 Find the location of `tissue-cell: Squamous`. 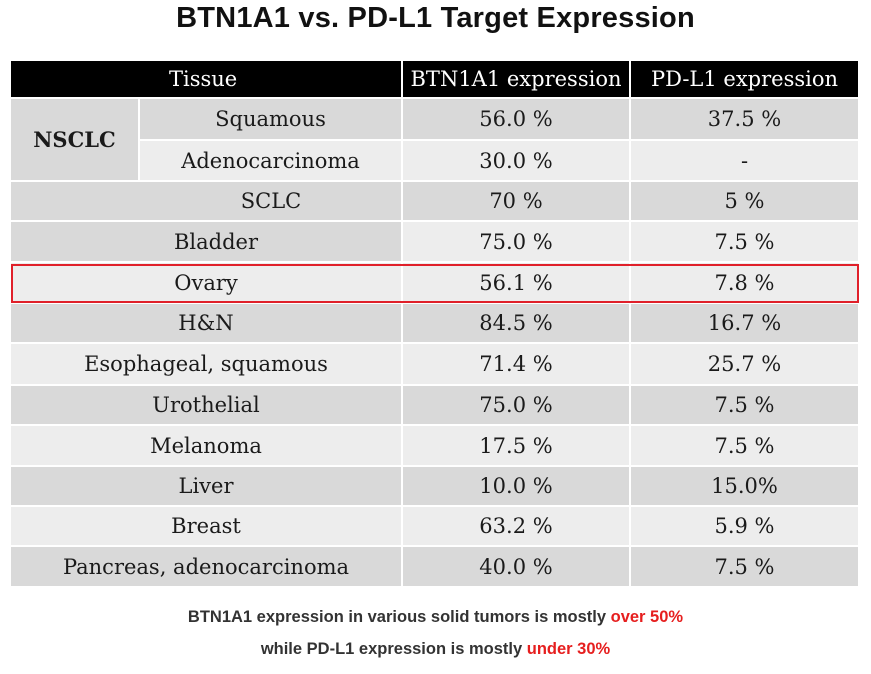

tissue-cell: Squamous is located at coordinates (269, 120).